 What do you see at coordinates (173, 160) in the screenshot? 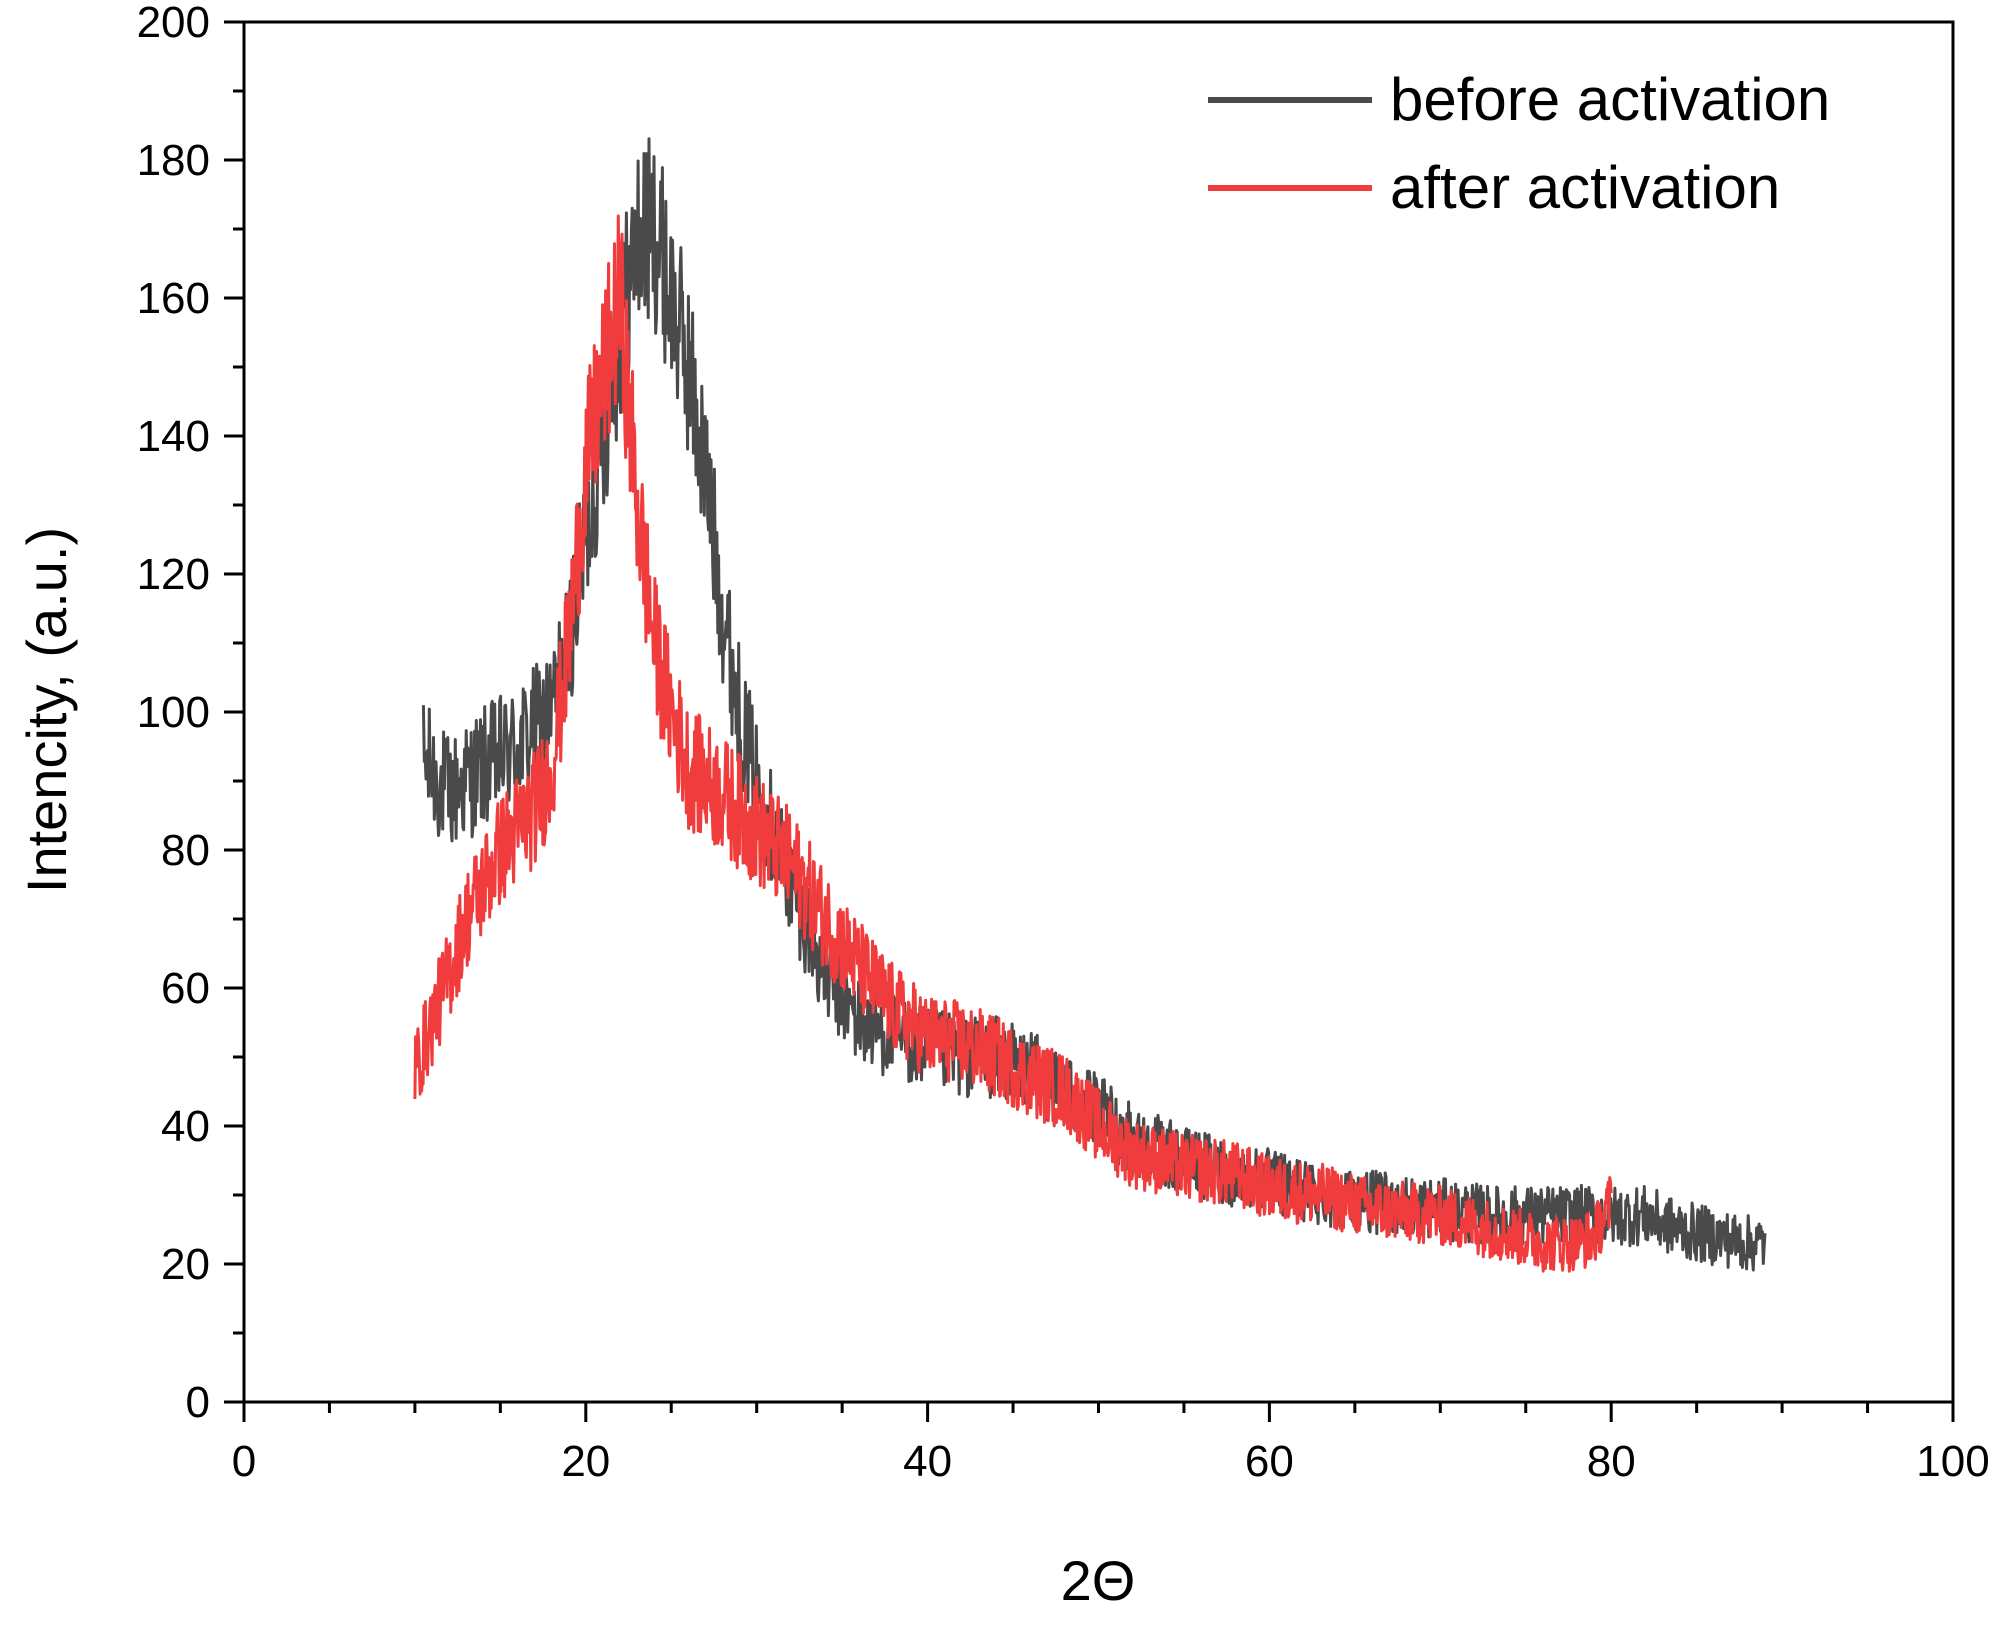
I see `y-tick-label: 180` at bounding box center [173, 160].